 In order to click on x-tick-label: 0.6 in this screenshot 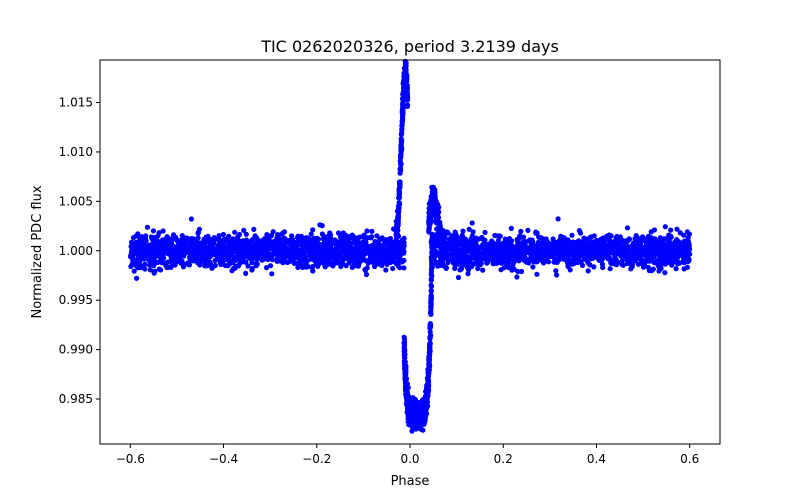, I will do `click(689, 459)`.